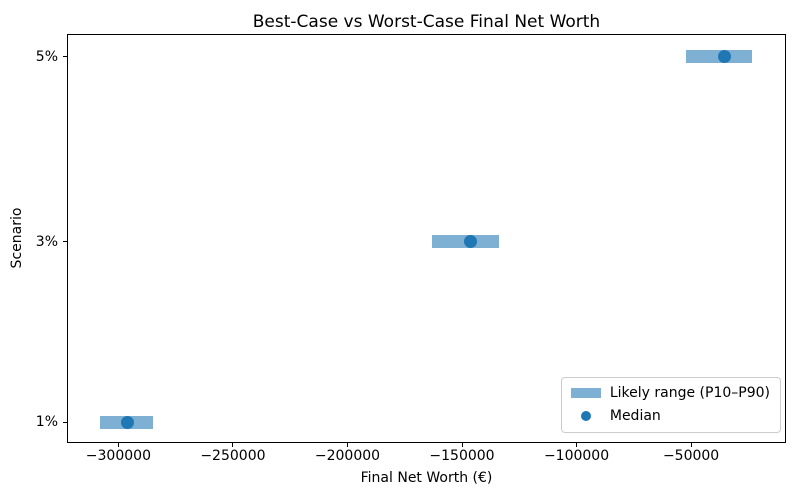  Describe the element at coordinates (576, 456) in the screenshot. I see `x-axis-tick-label: −100000` at that location.